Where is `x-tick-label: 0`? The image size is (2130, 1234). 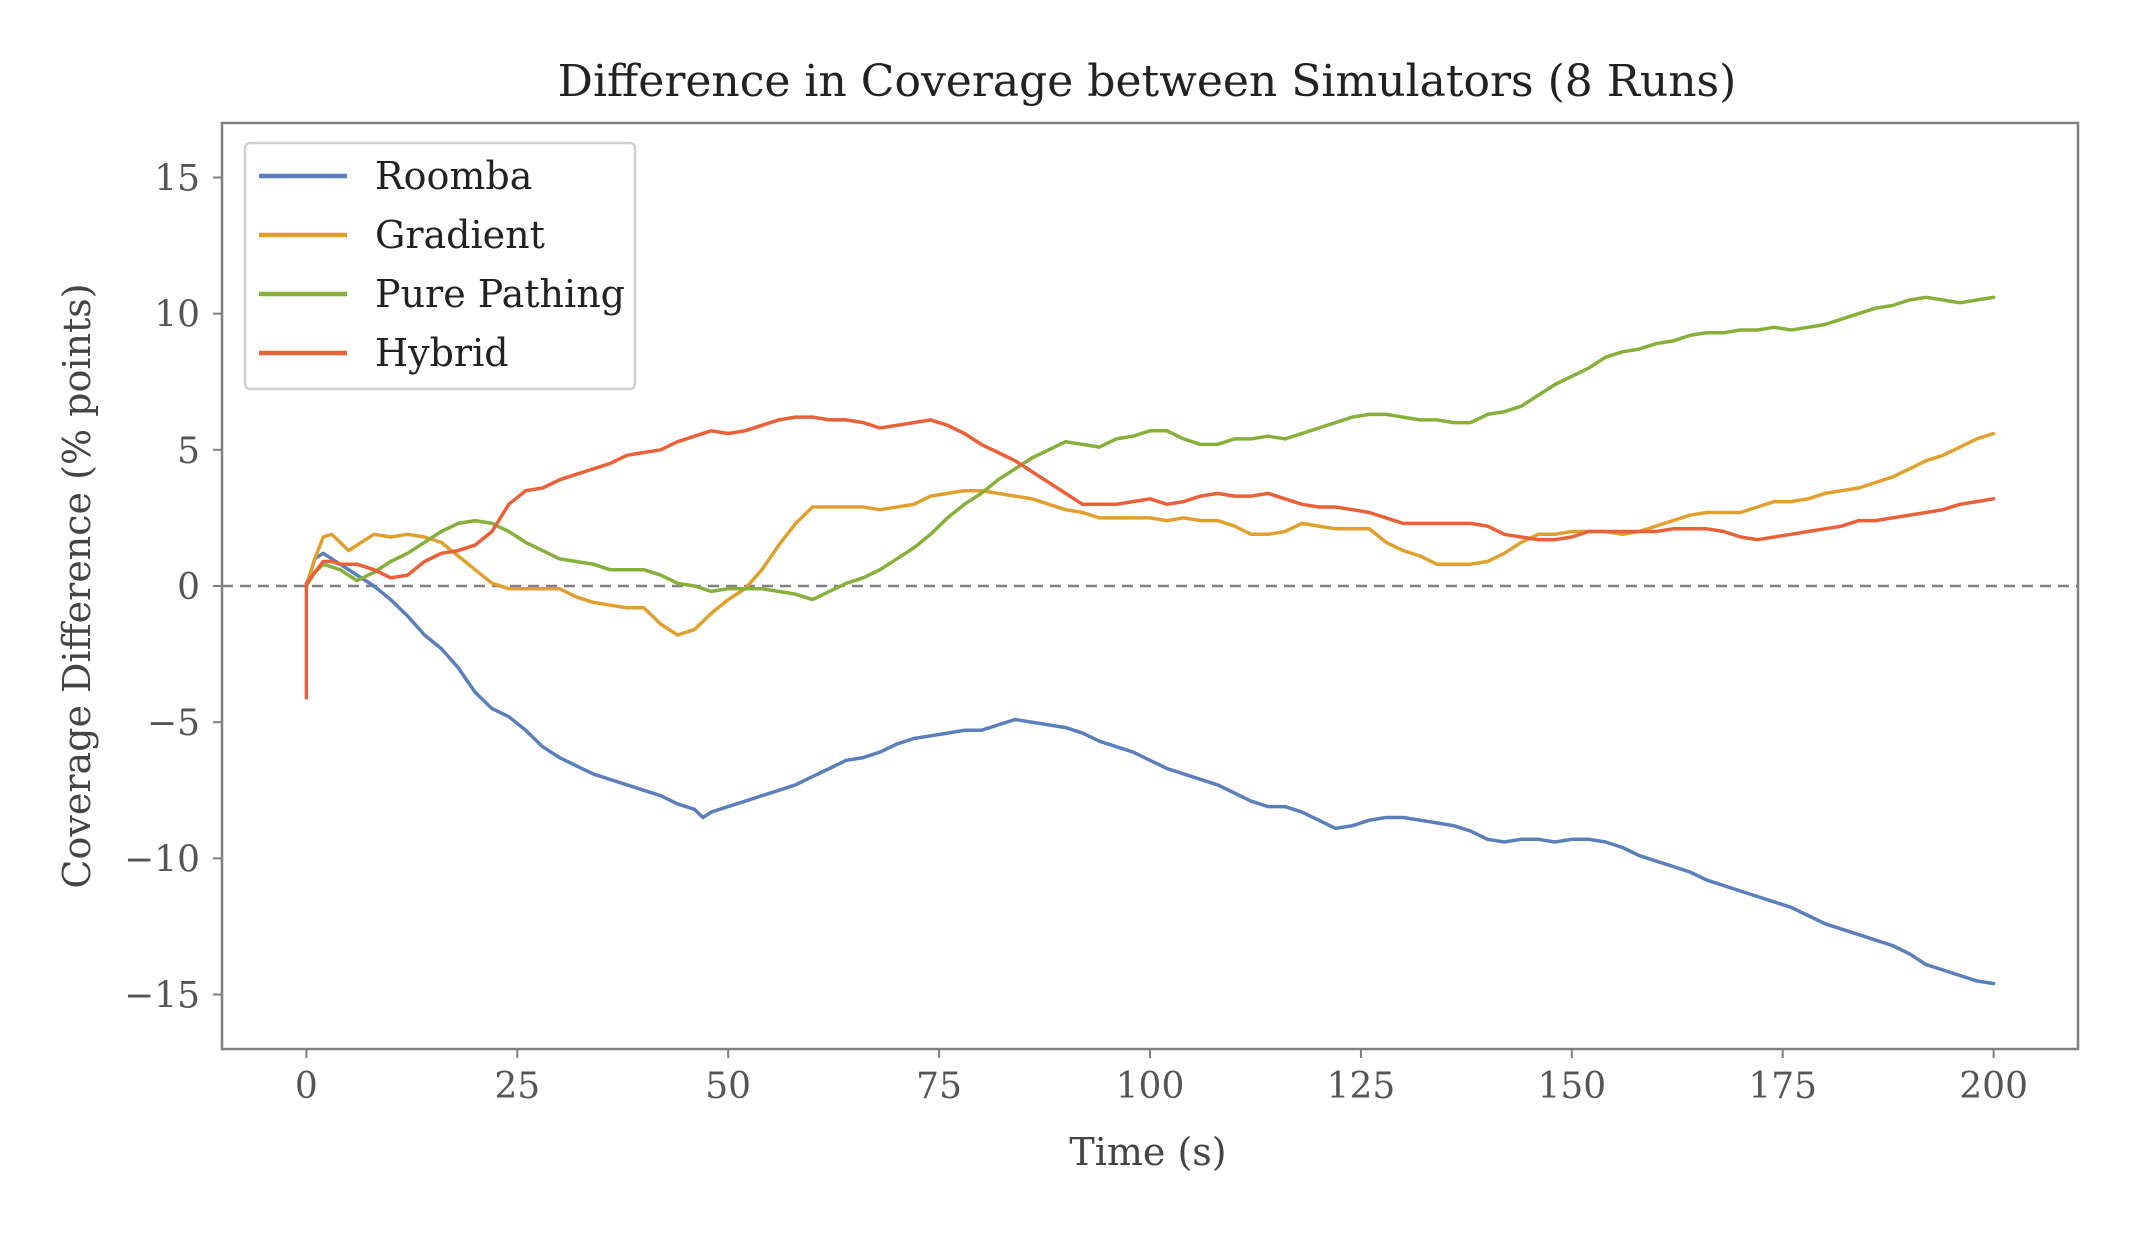
x-tick-label: 0 is located at coordinates (306, 1086).